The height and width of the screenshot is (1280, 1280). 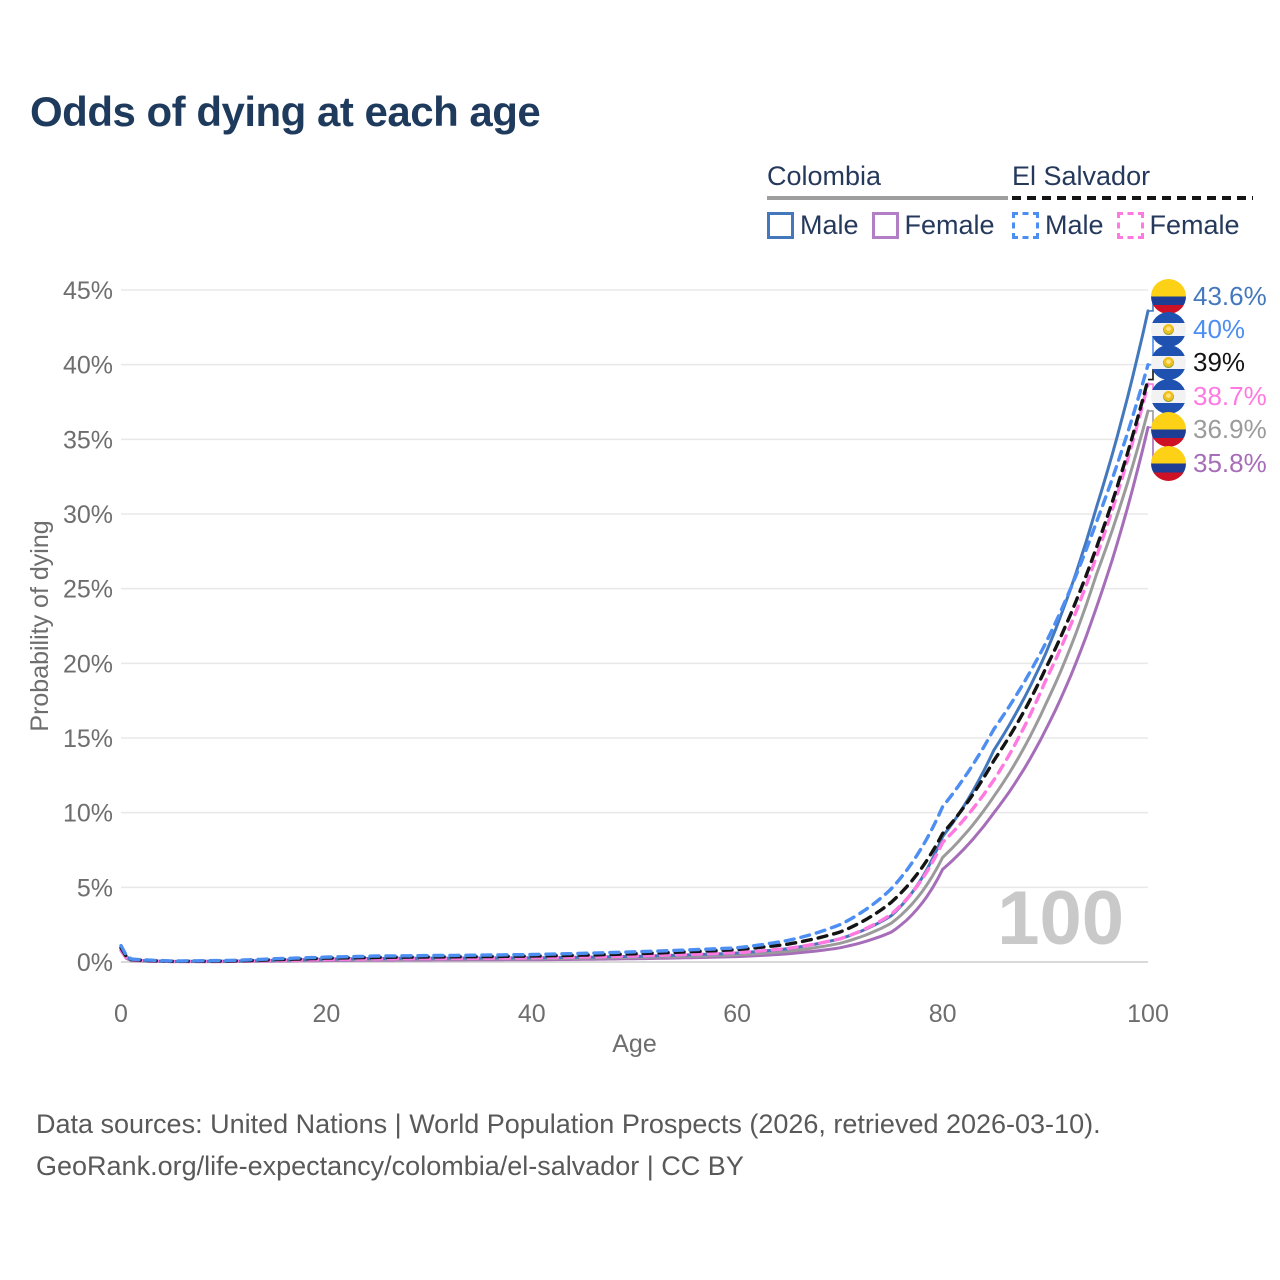 What do you see at coordinates (943, 1014) in the screenshot?
I see `x-tick-label-80: 80` at bounding box center [943, 1014].